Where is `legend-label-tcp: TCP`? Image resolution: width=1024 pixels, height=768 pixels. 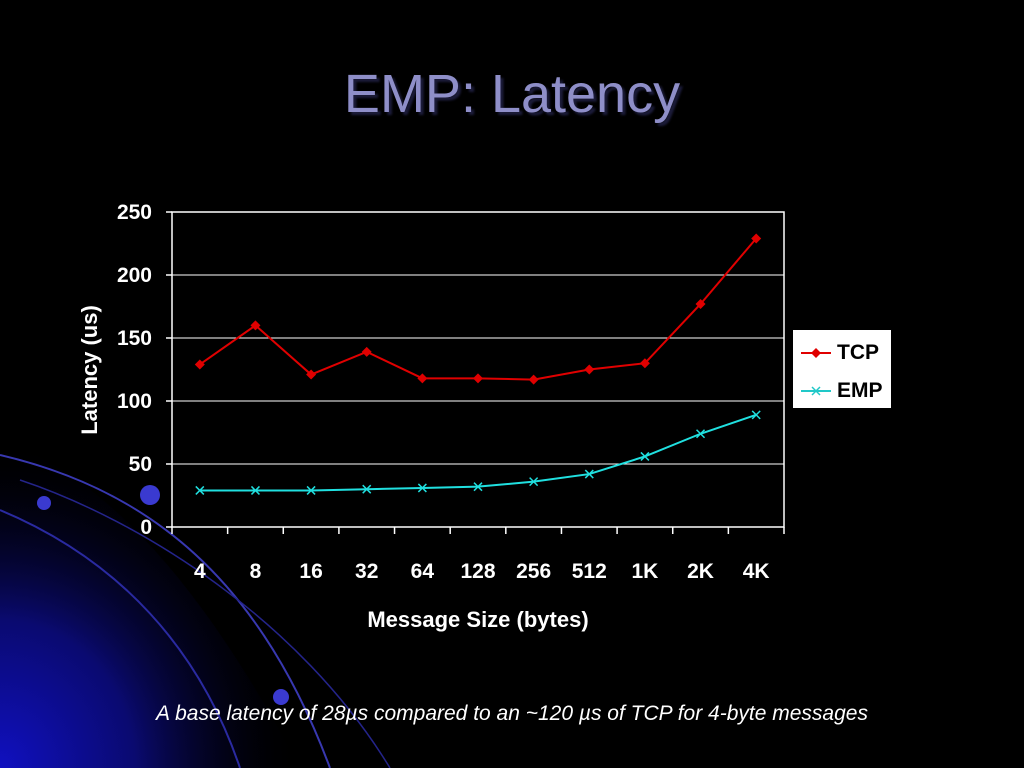
legend-label-tcp: TCP is located at coordinates (858, 352).